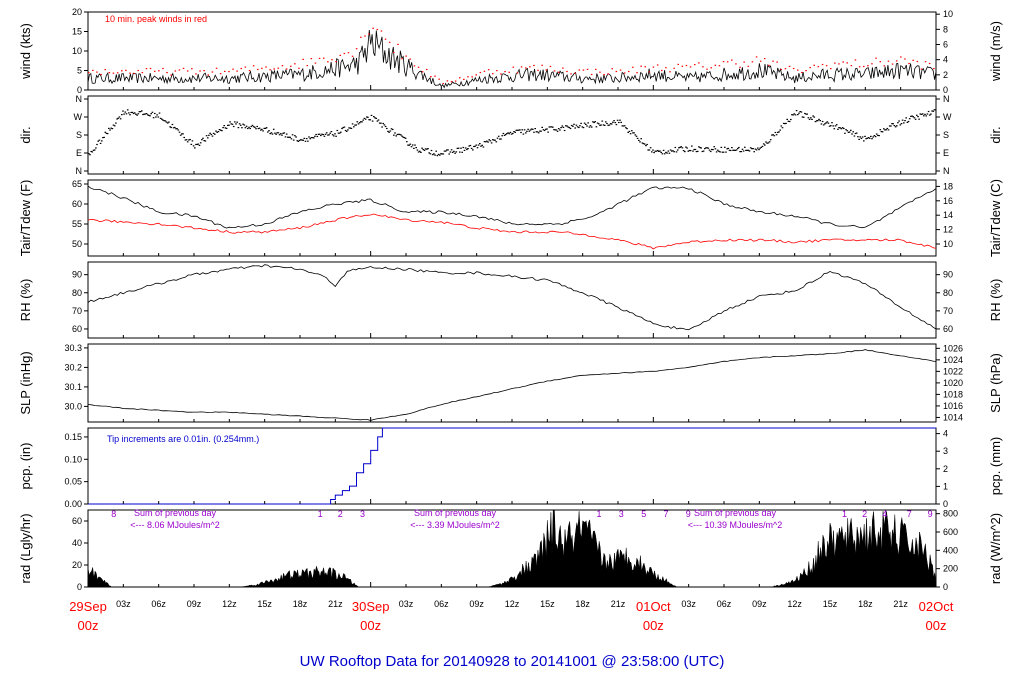 This screenshot has height=700, width=1024. I want to click on radiation-series-area, so click(512, 548).